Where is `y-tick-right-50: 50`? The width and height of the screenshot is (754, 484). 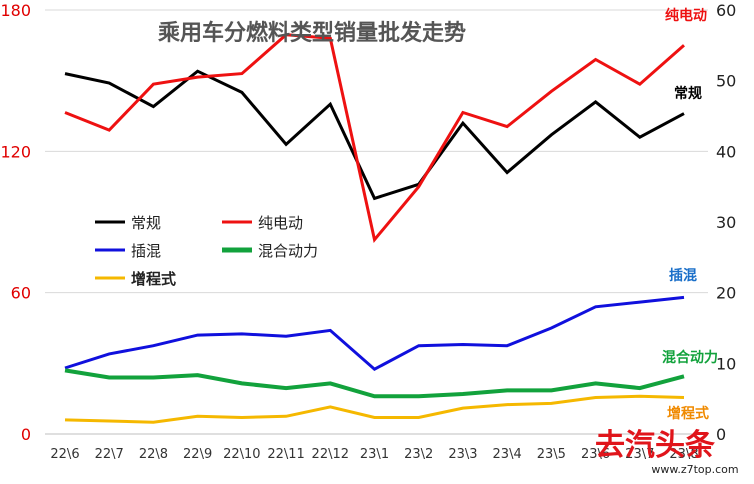 y-tick-right-50: 50 is located at coordinates (726, 81).